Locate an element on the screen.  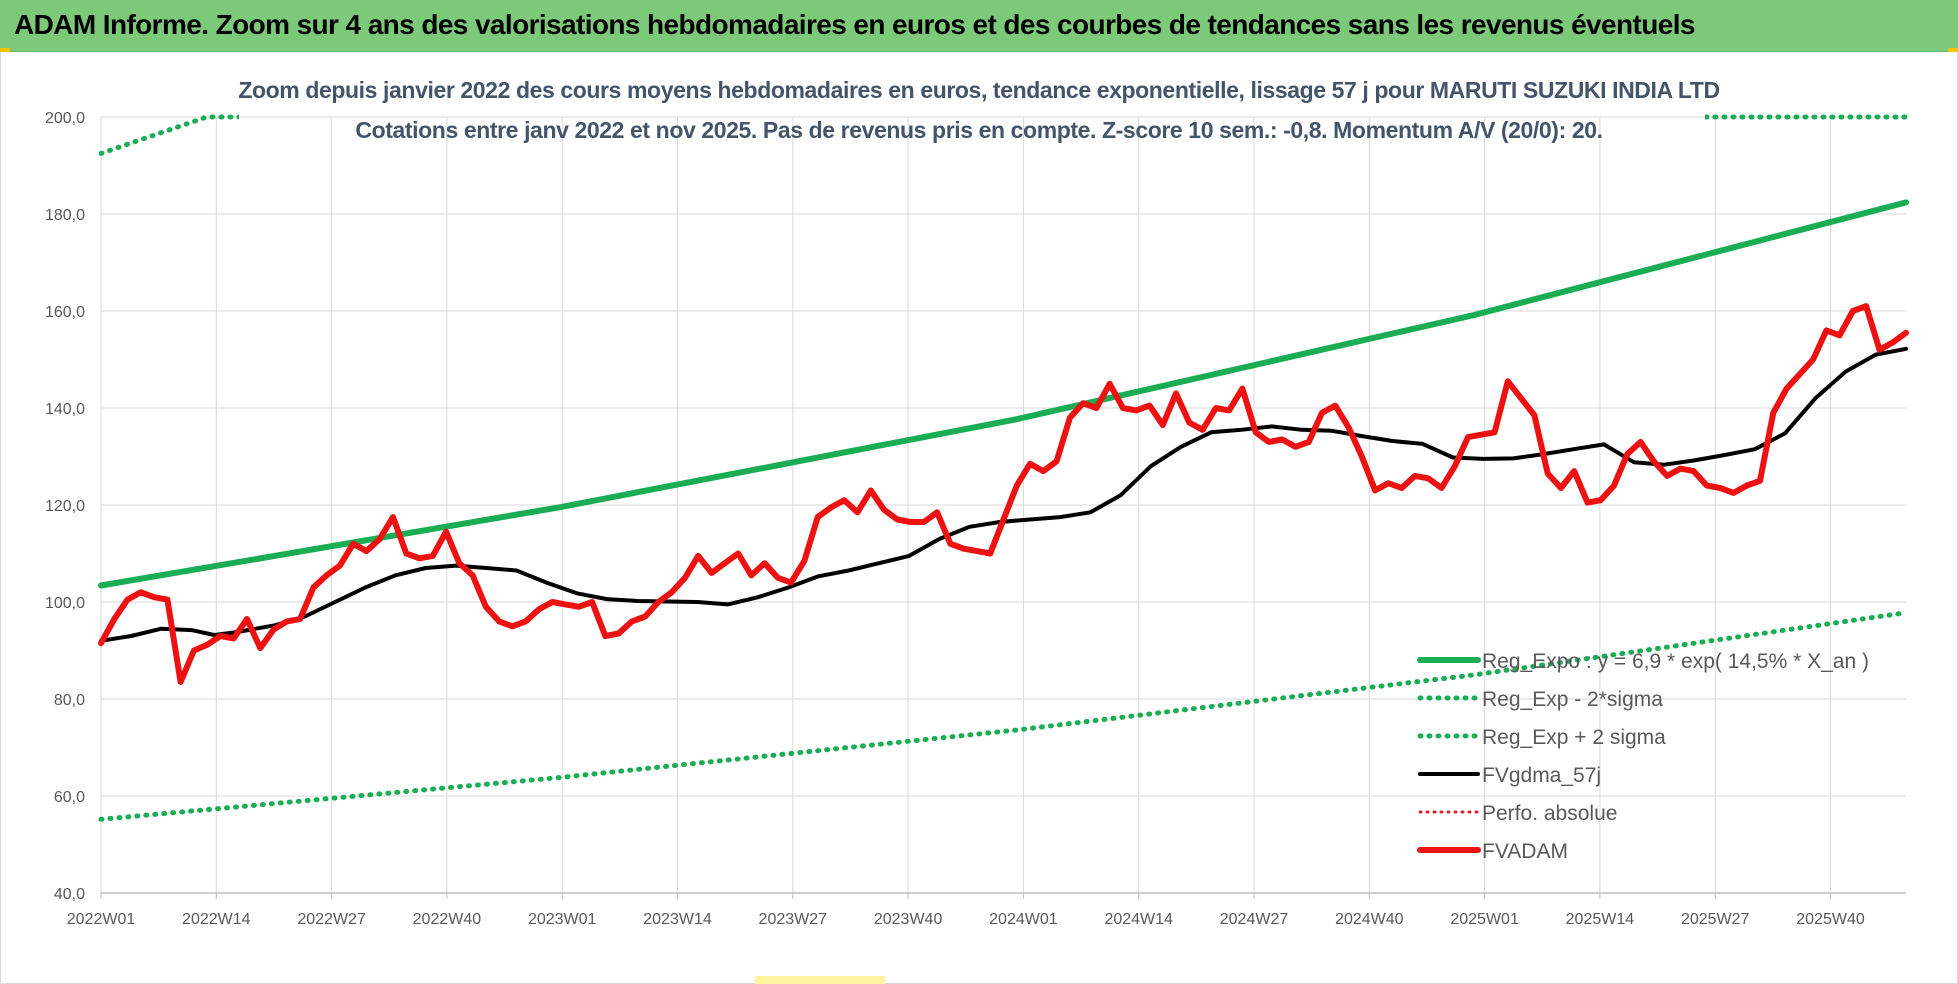
y-tick-label: 180,0 is located at coordinates (65, 215).